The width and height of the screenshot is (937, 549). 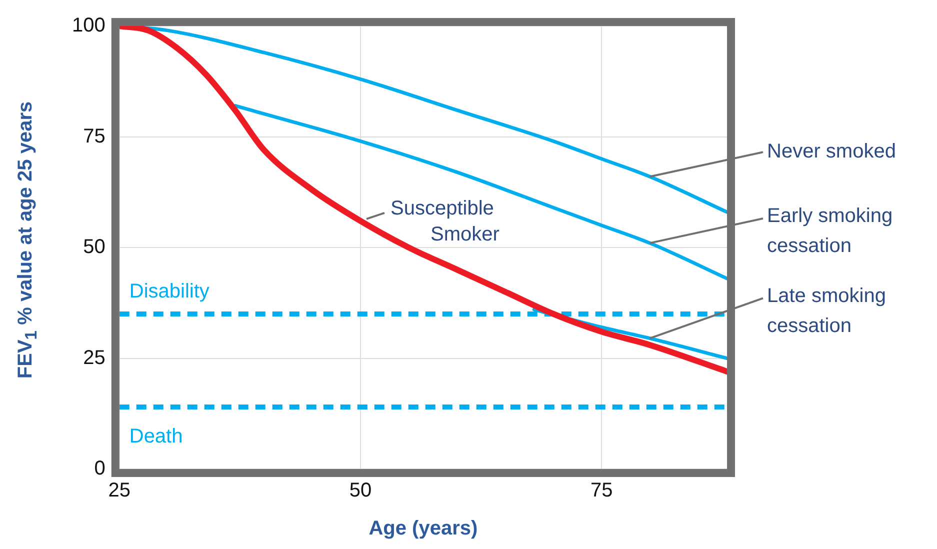 What do you see at coordinates (94, 136) in the screenshot?
I see `y-tick-label: 75` at bounding box center [94, 136].